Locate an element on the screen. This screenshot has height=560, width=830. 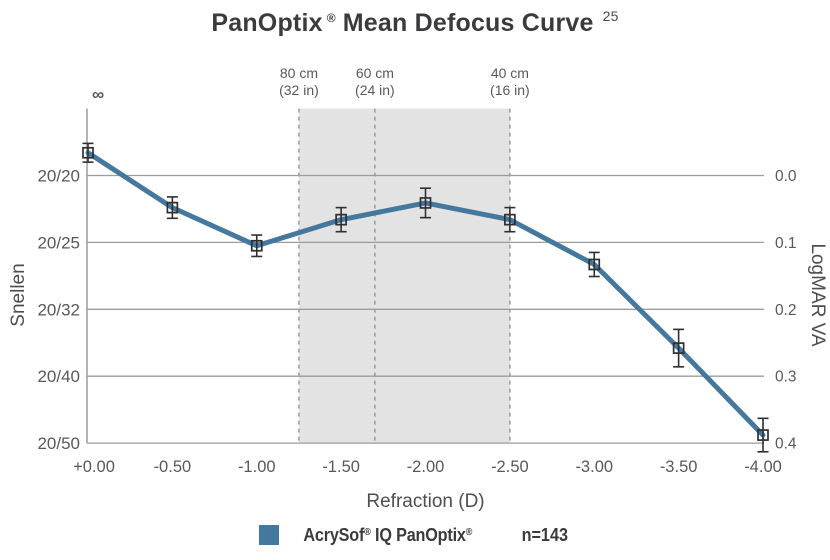
y-axis-title-right: LogMAR VA is located at coordinates (817, 294).